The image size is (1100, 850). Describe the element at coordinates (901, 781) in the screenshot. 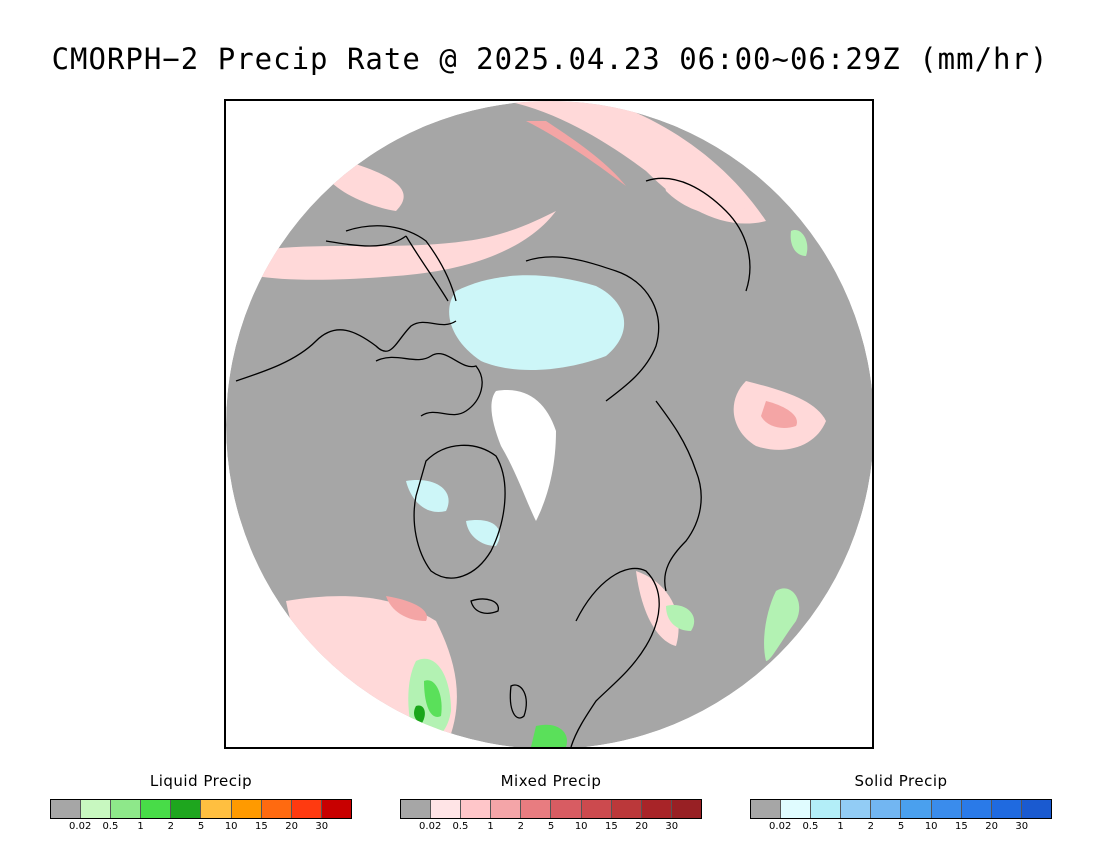

I see `legend-solid-title: Solid Precip` at that location.